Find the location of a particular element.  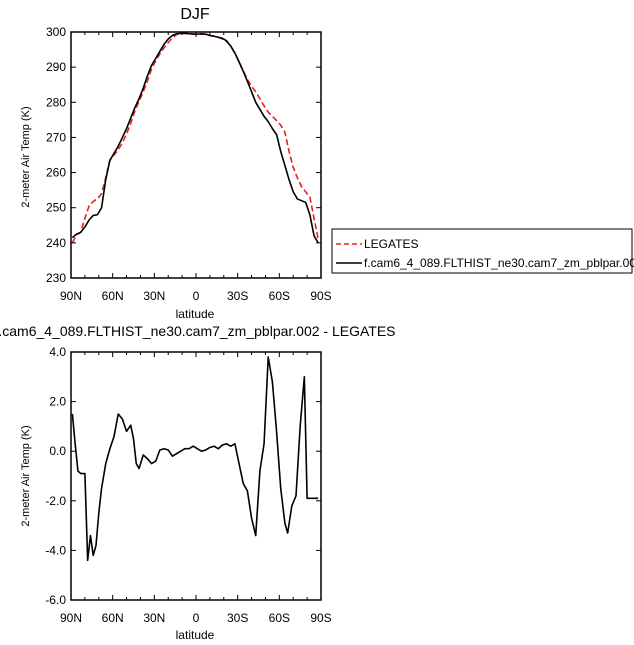

bottom-y-tick-label: -2.0 is located at coordinates (55, 501).